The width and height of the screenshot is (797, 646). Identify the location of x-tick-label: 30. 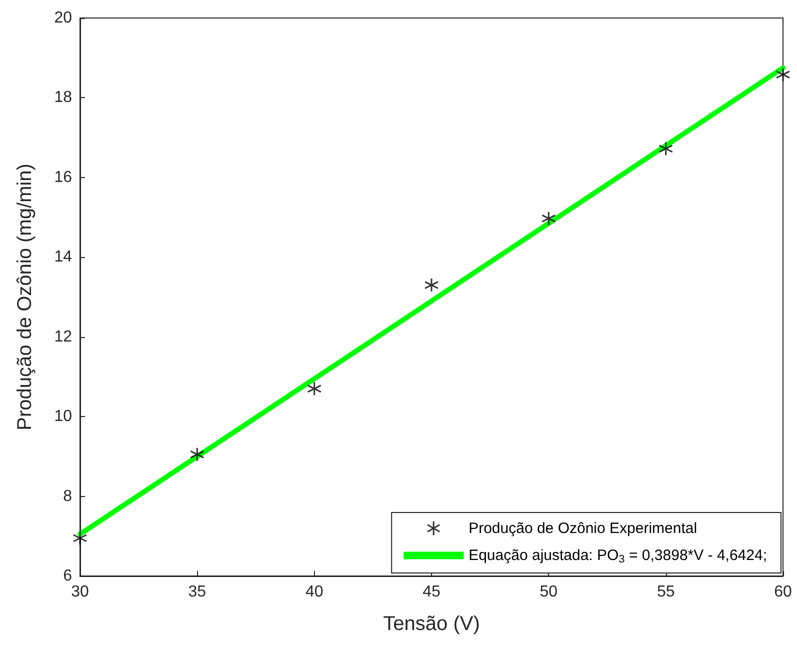
(80, 592).